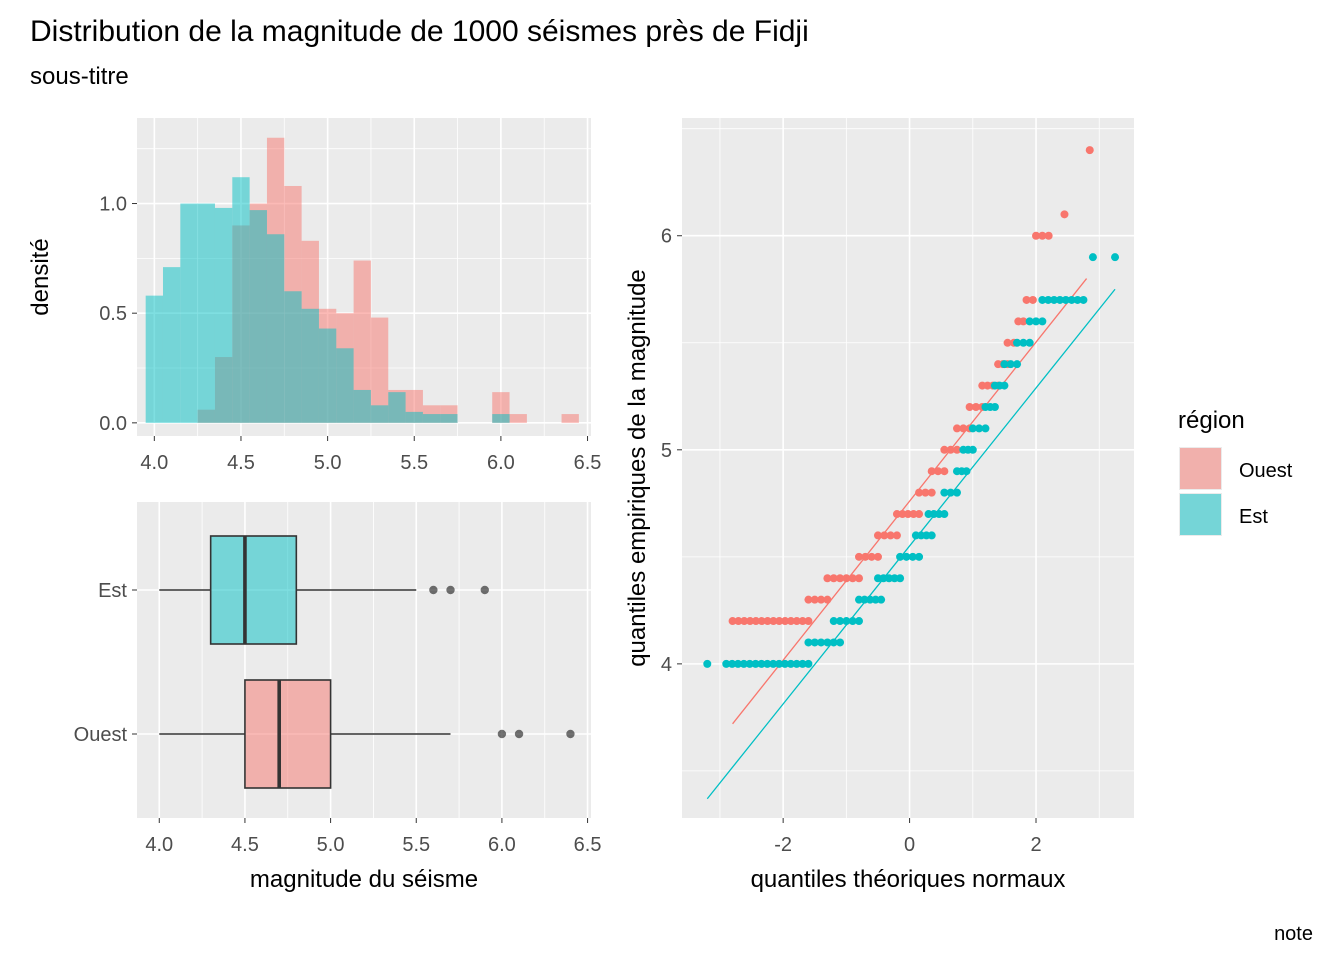 The height and width of the screenshot is (960, 1344). I want to click on qqplot-y-ticks: 4 5 6, so click(671, 451).